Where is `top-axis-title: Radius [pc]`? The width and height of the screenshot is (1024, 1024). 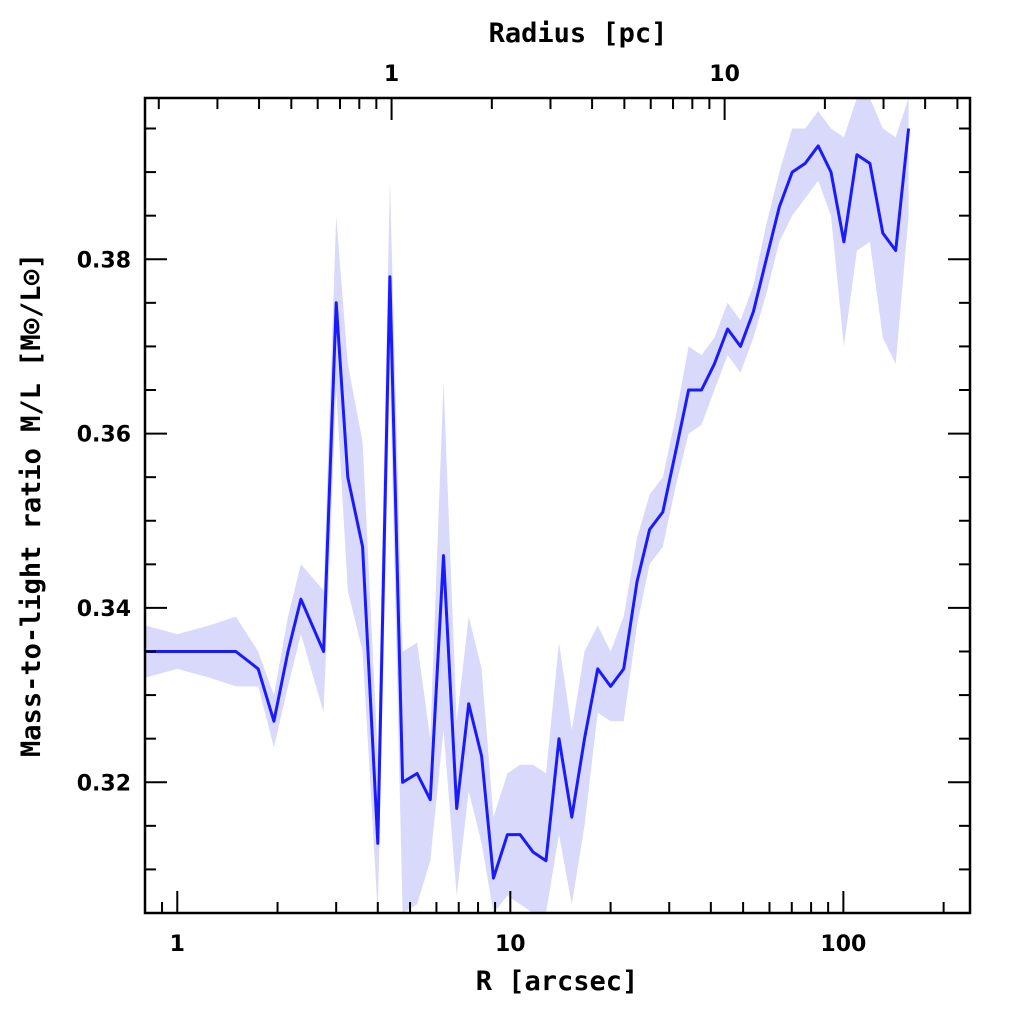
top-axis-title: Radius [pc] is located at coordinates (578, 33).